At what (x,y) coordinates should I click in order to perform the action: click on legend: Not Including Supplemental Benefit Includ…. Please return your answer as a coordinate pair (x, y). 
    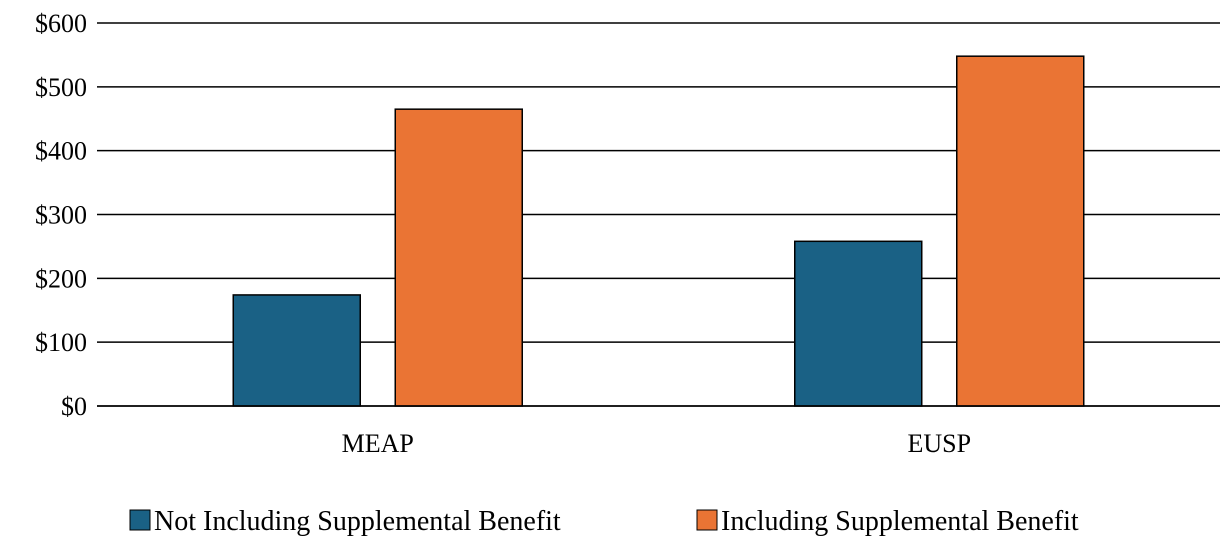
    Looking at the image, I should click on (604, 521).